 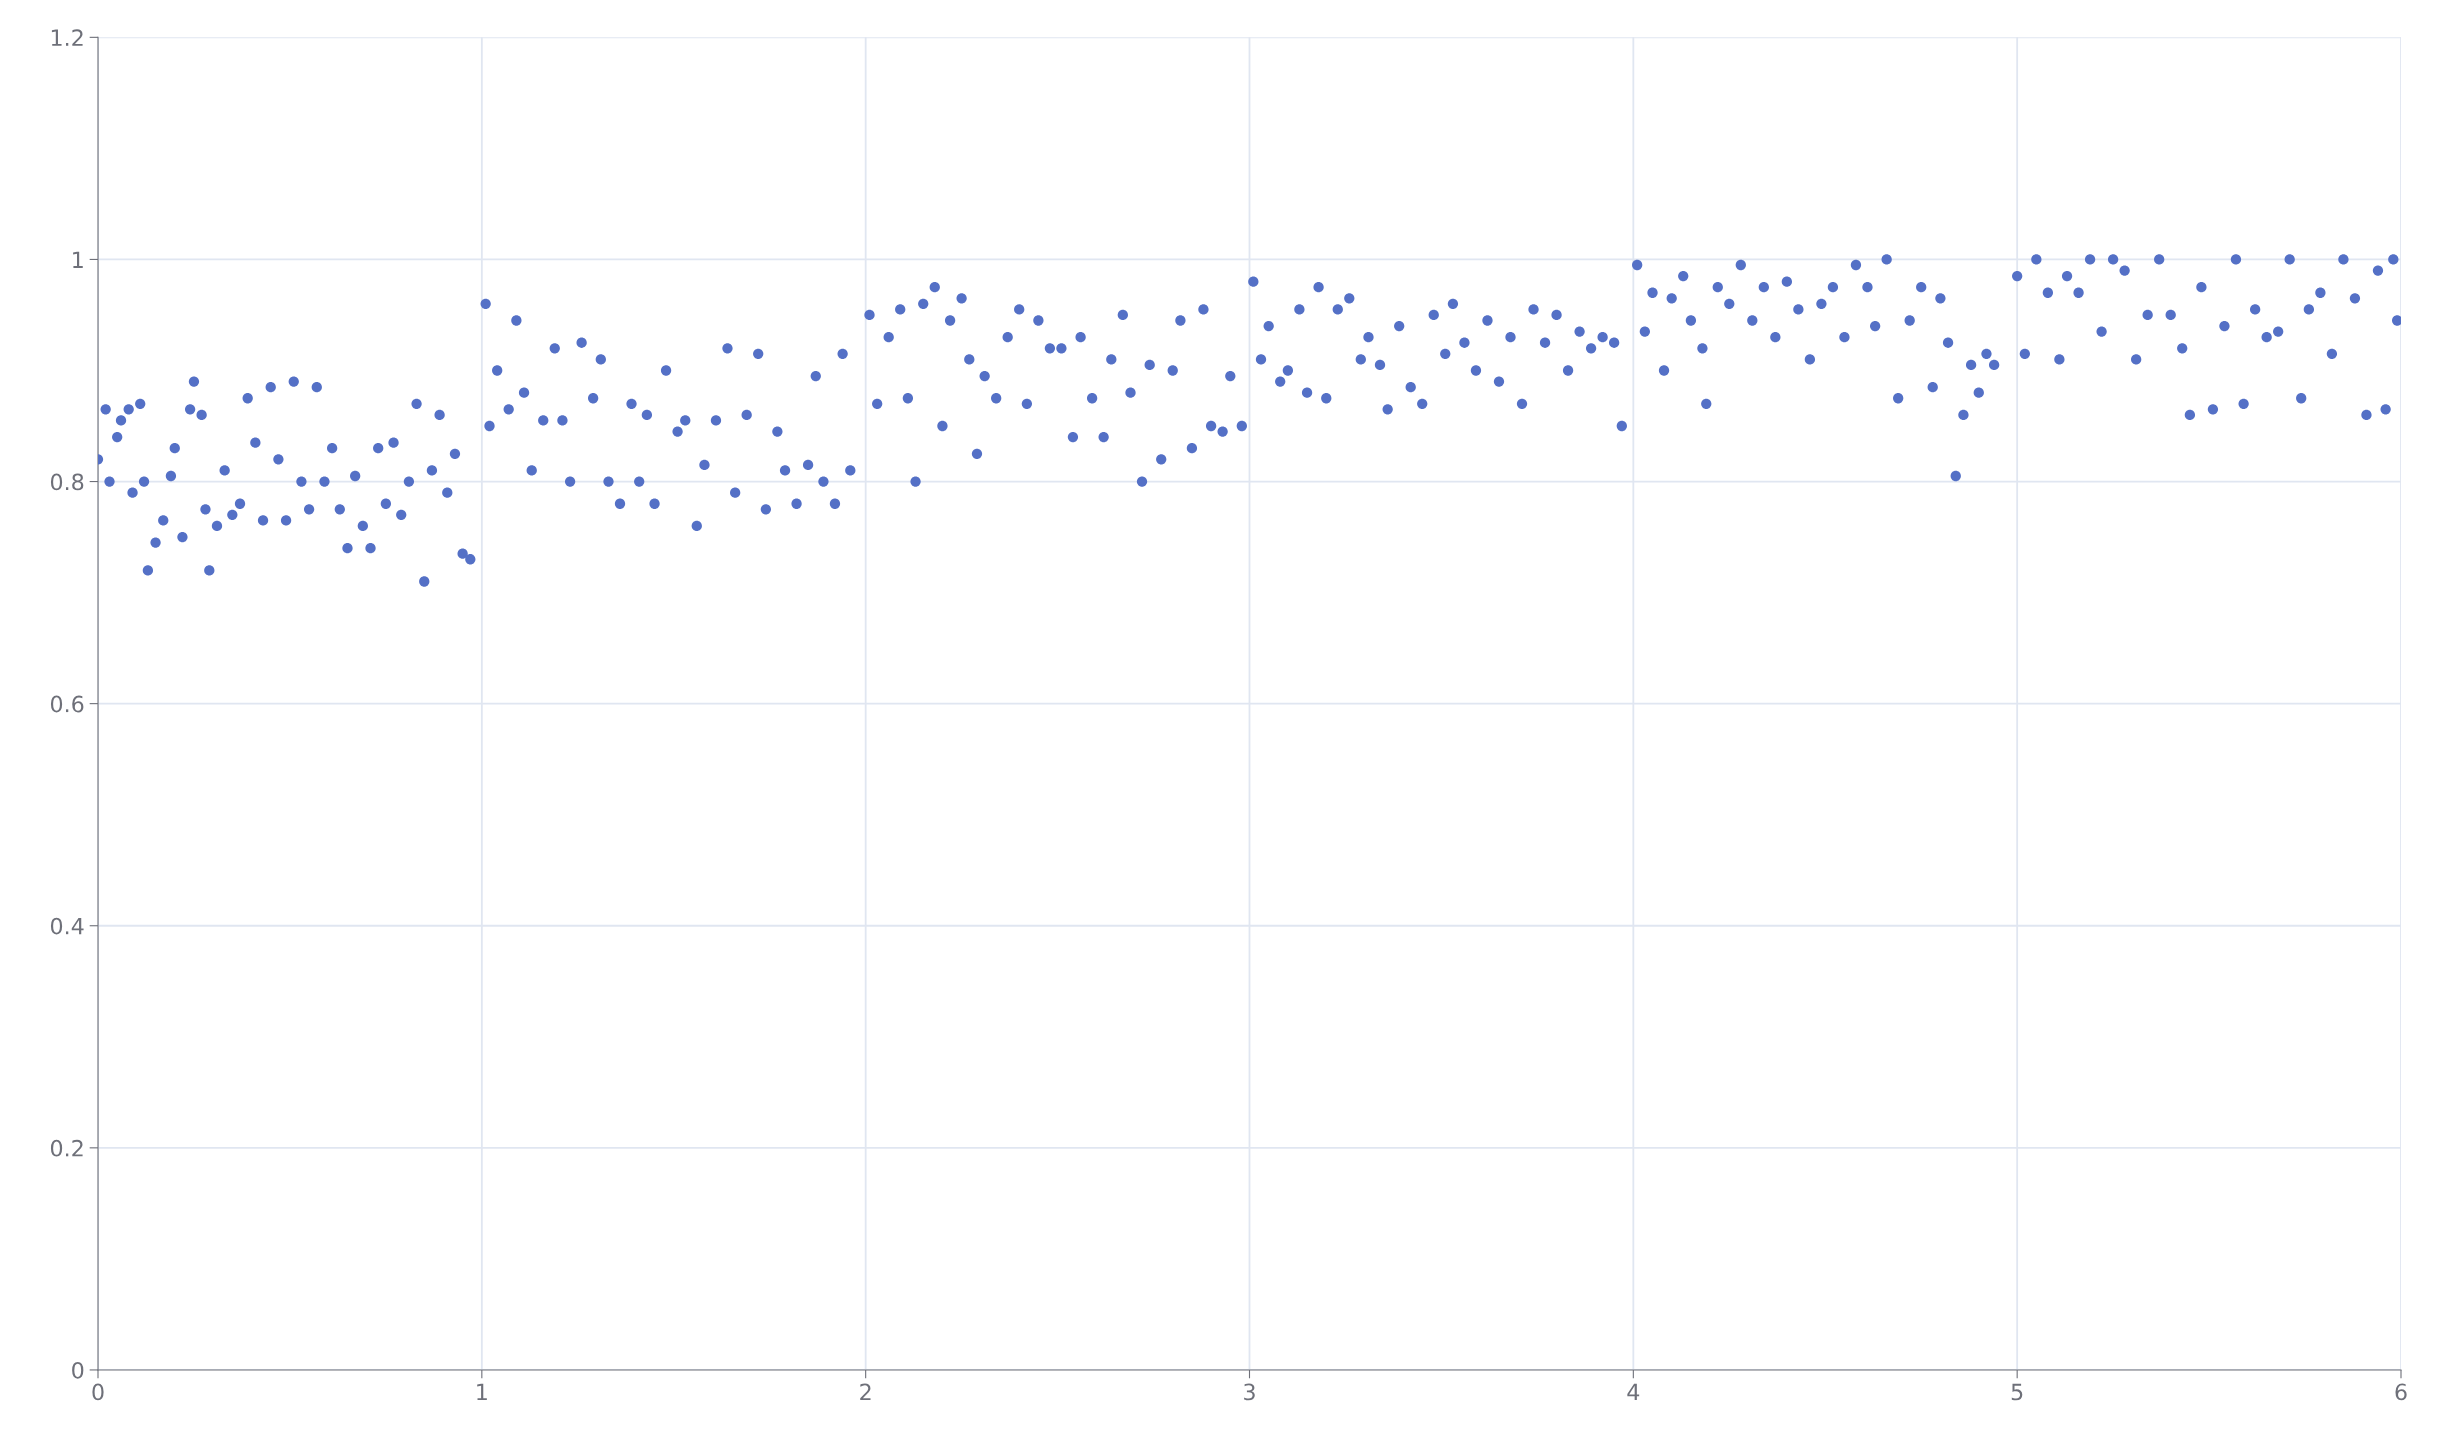 I want to click on x-tick-label: 2, so click(x=865, y=1392).